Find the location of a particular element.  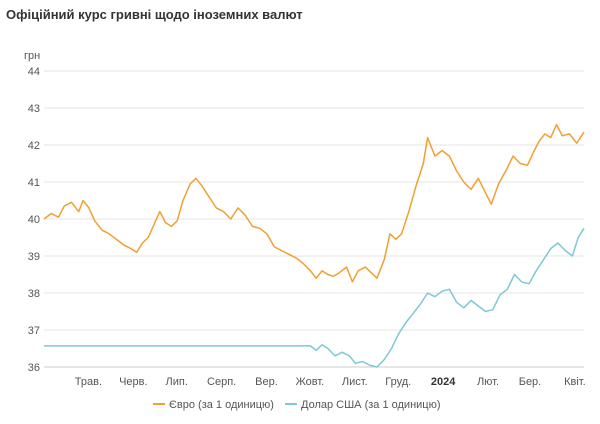

y-axis-ticks: 44 43 42 41 40 39 38 37 36 is located at coordinates (34, 220).